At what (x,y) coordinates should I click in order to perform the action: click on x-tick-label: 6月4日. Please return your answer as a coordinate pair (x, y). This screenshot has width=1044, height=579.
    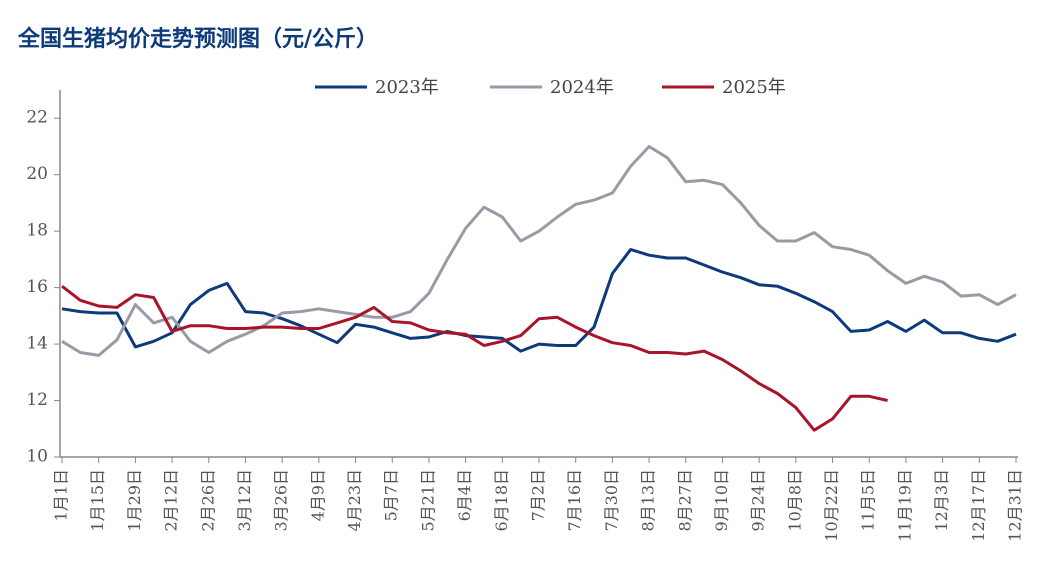
    Looking at the image, I should click on (464, 495).